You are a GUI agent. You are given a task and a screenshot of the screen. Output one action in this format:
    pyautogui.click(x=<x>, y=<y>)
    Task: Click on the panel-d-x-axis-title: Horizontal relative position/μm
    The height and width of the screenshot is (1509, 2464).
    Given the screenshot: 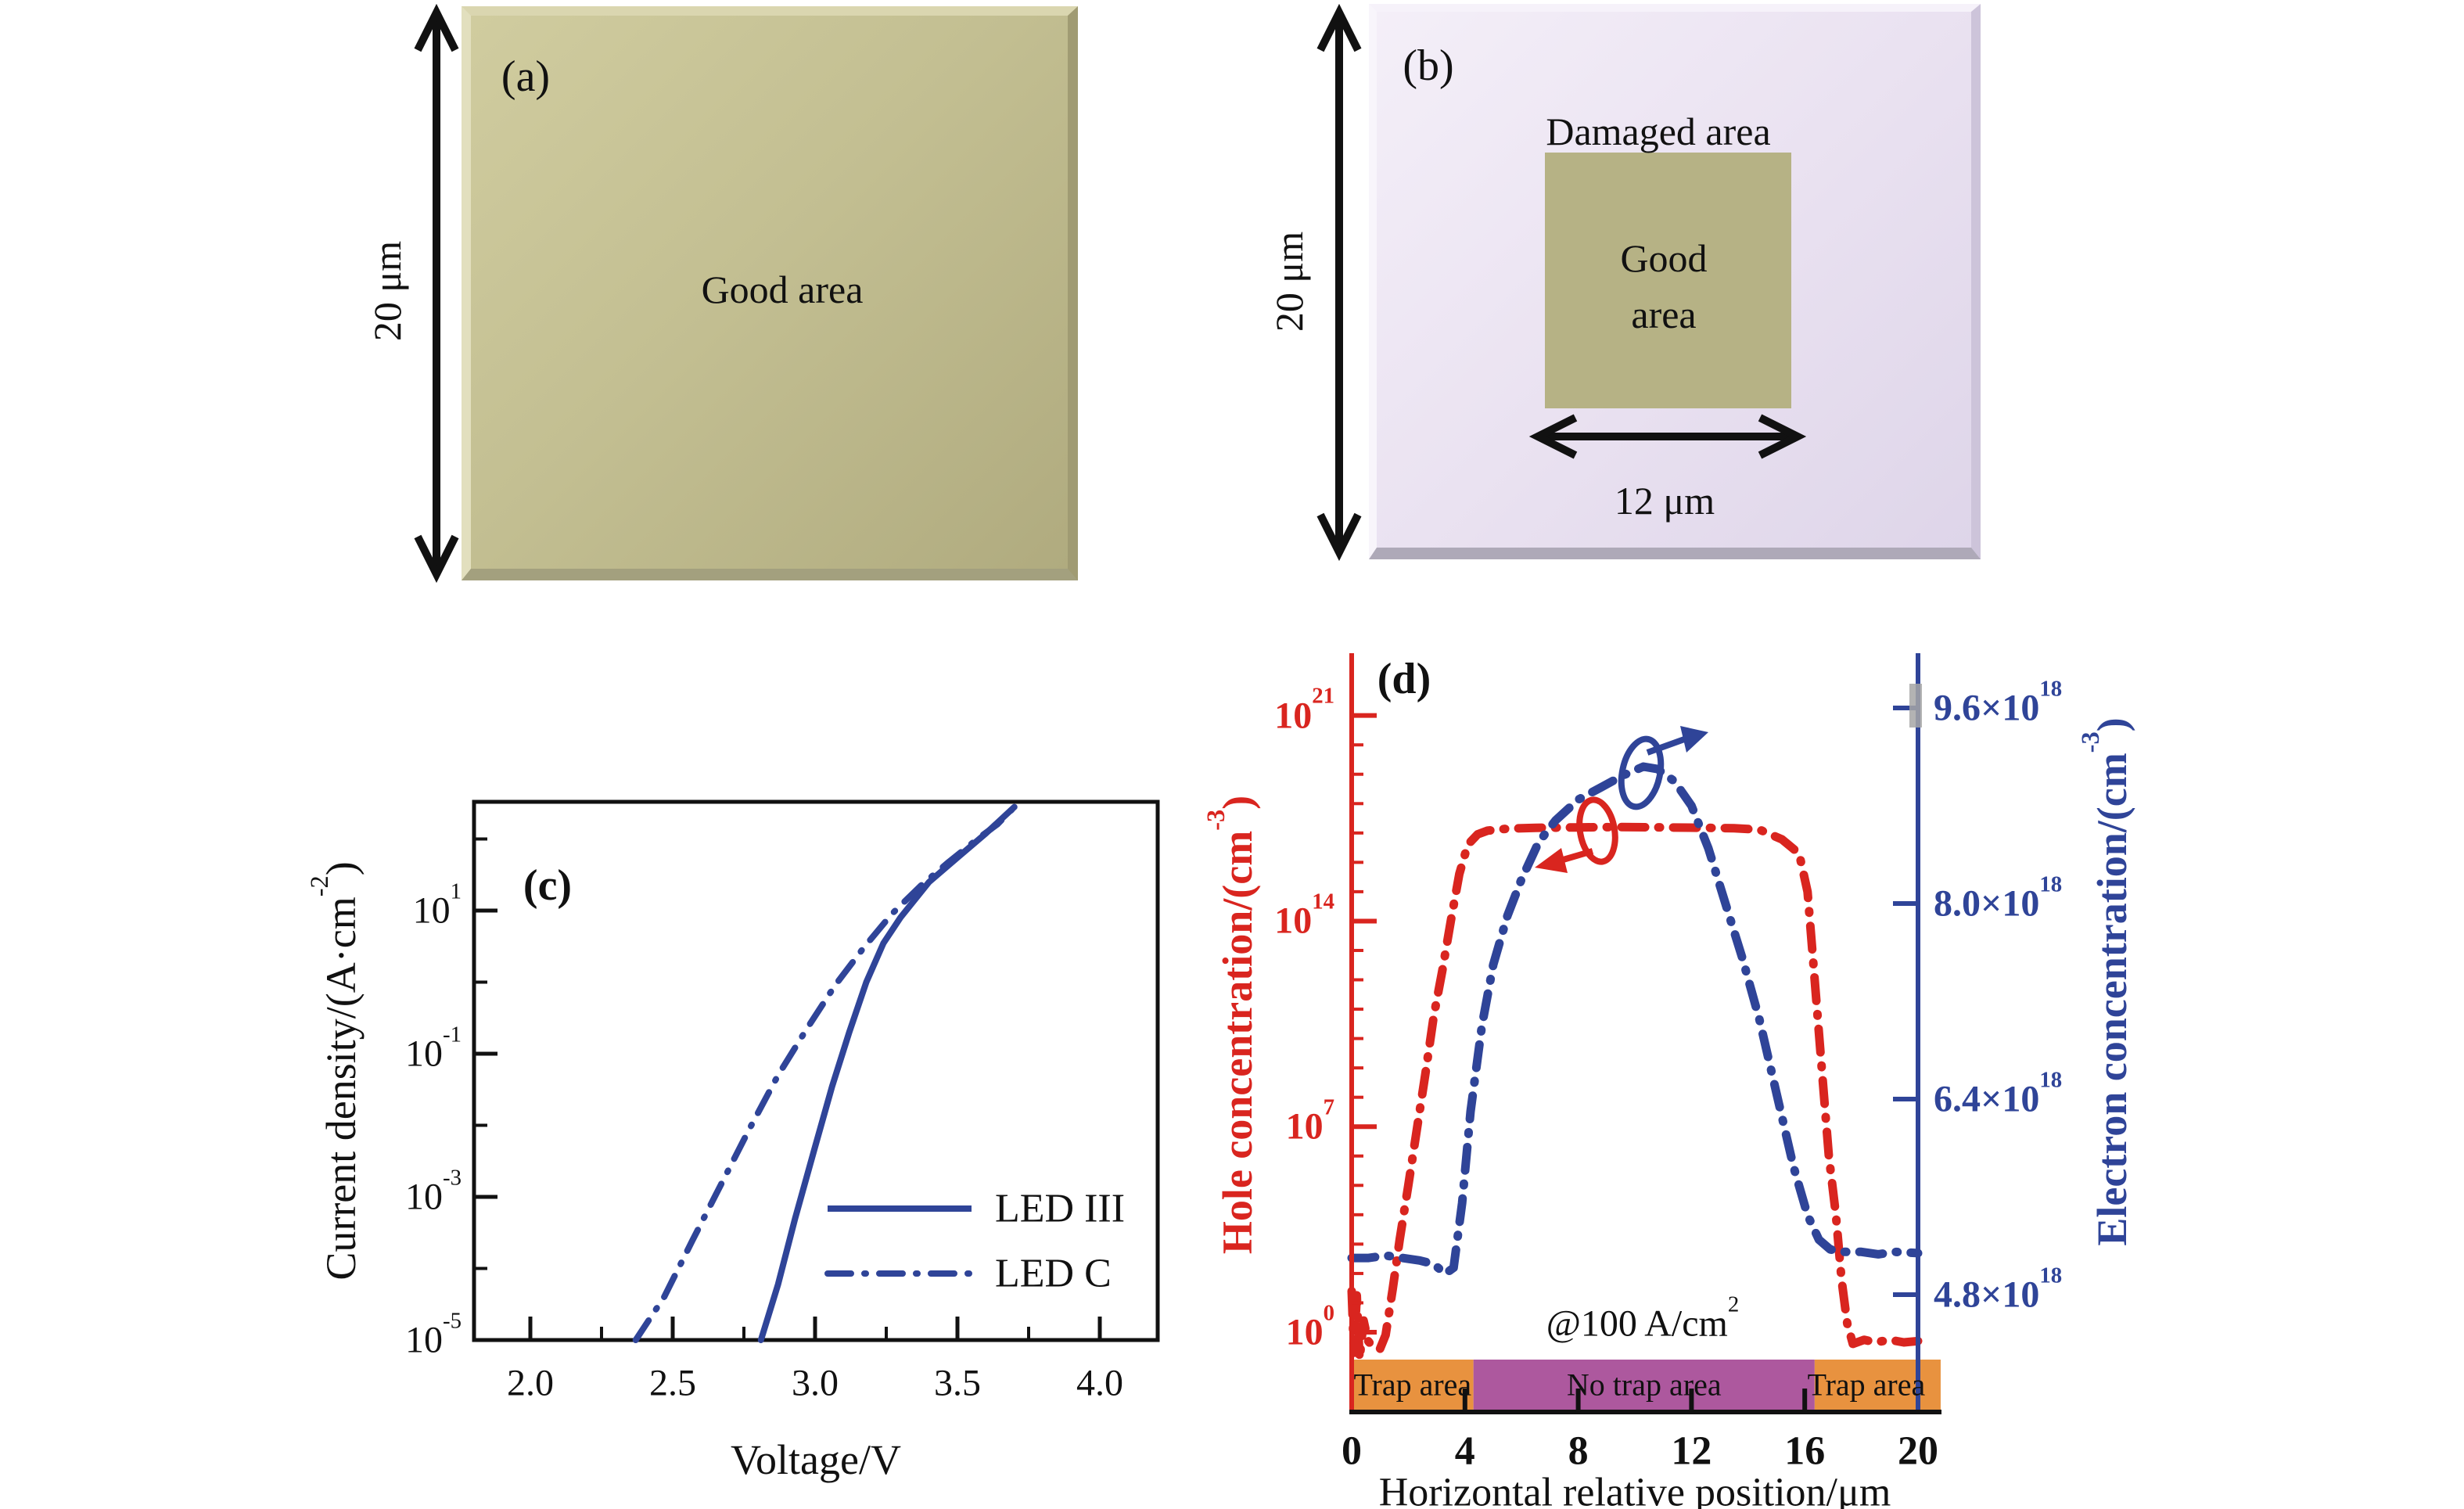 What is the action you would take?
    pyautogui.click(x=1634, y=1489)
    